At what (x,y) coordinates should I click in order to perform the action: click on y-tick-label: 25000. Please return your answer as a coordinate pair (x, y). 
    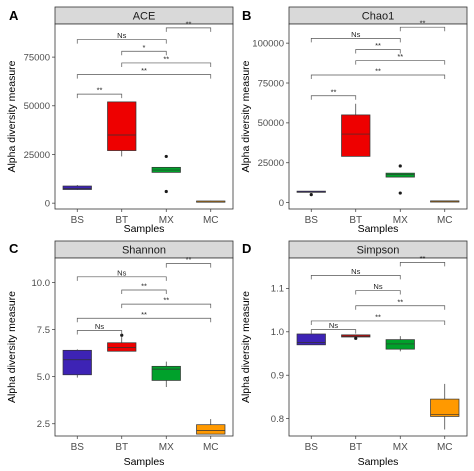
    Looking at the image, I should click on (37, 155).